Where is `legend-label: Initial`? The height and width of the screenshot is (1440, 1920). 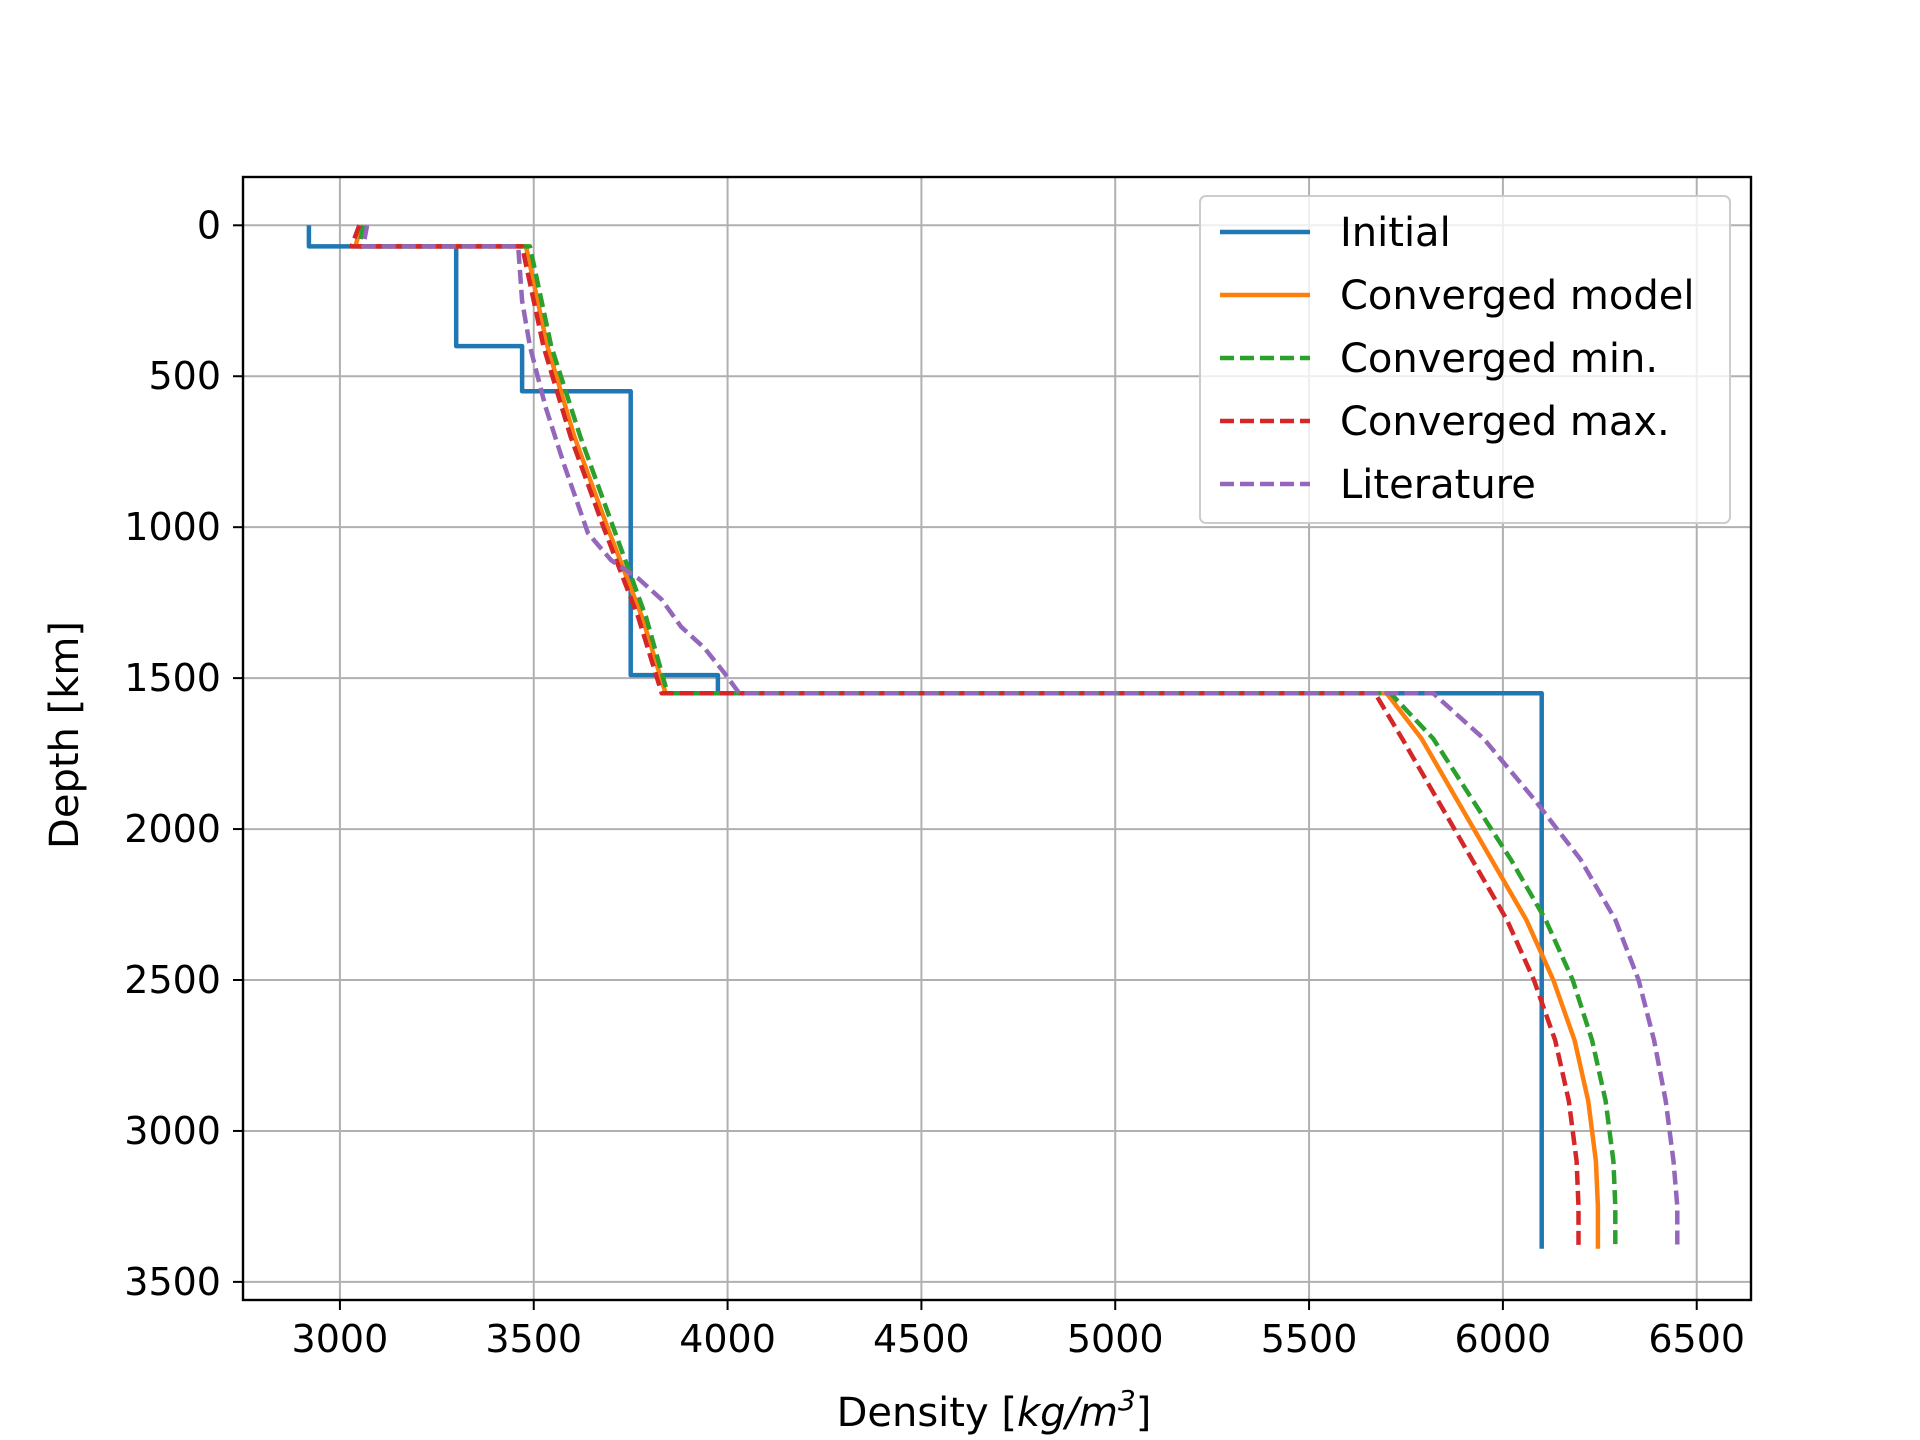 legend-label: Initial is located at coordinates (1395, 233).